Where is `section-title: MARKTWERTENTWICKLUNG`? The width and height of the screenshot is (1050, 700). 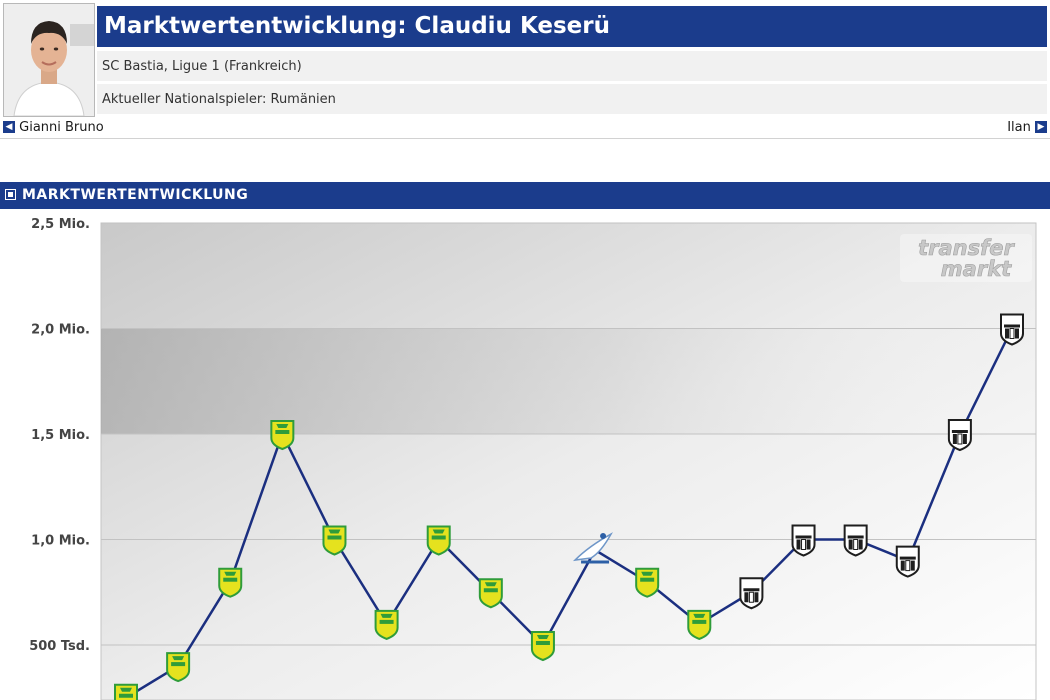
section-title: MARKTWERTENTWICKLUNG is located at coordinates (135, 195).